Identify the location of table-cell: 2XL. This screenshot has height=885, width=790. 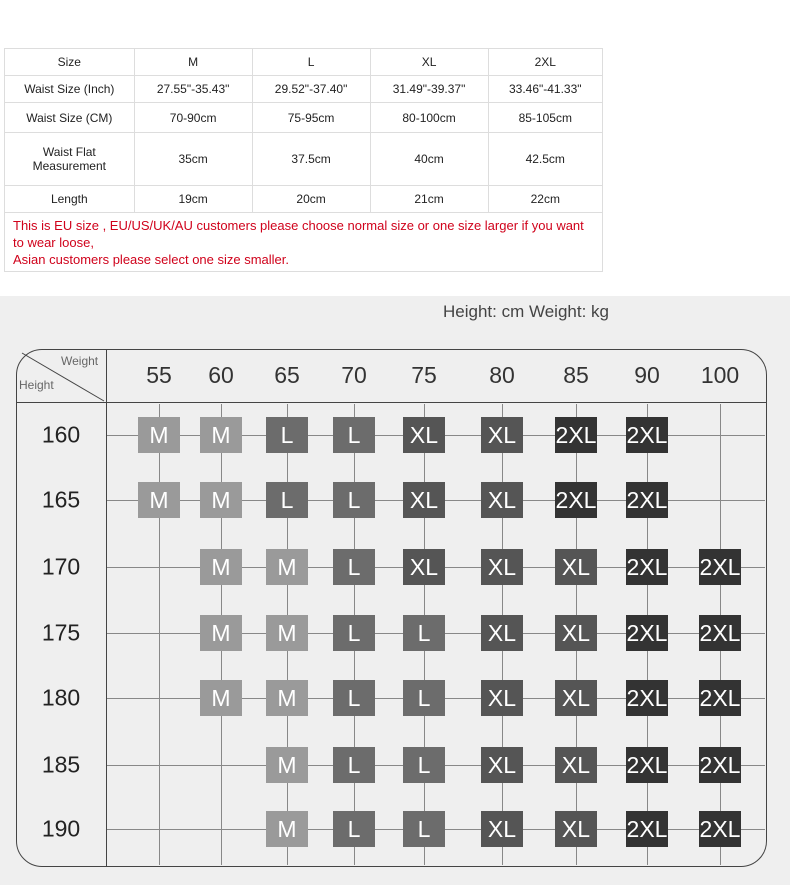
(545, 62).